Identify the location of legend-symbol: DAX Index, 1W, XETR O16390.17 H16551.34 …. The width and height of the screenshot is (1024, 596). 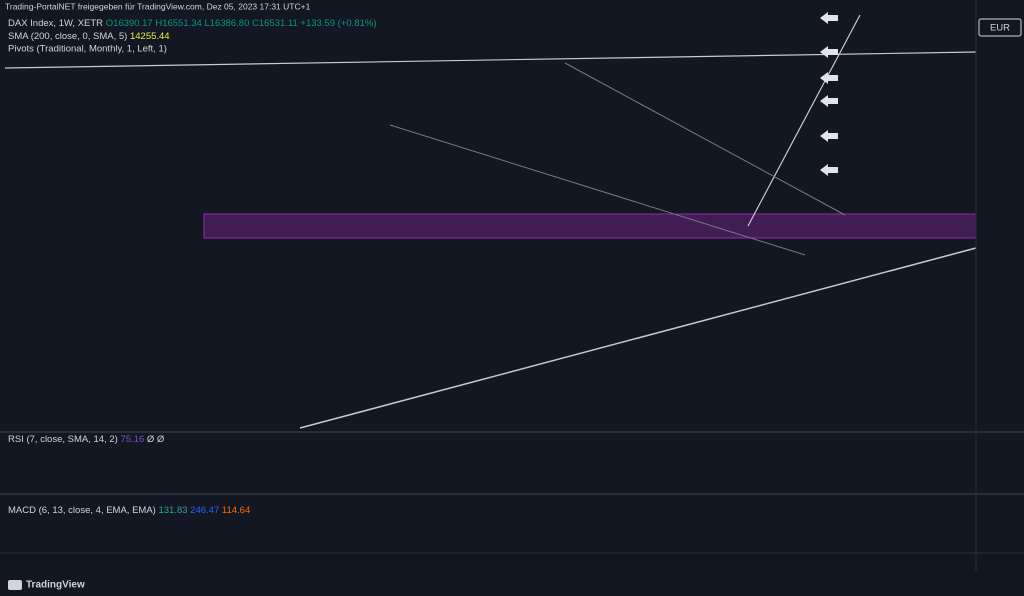
(192, 23).